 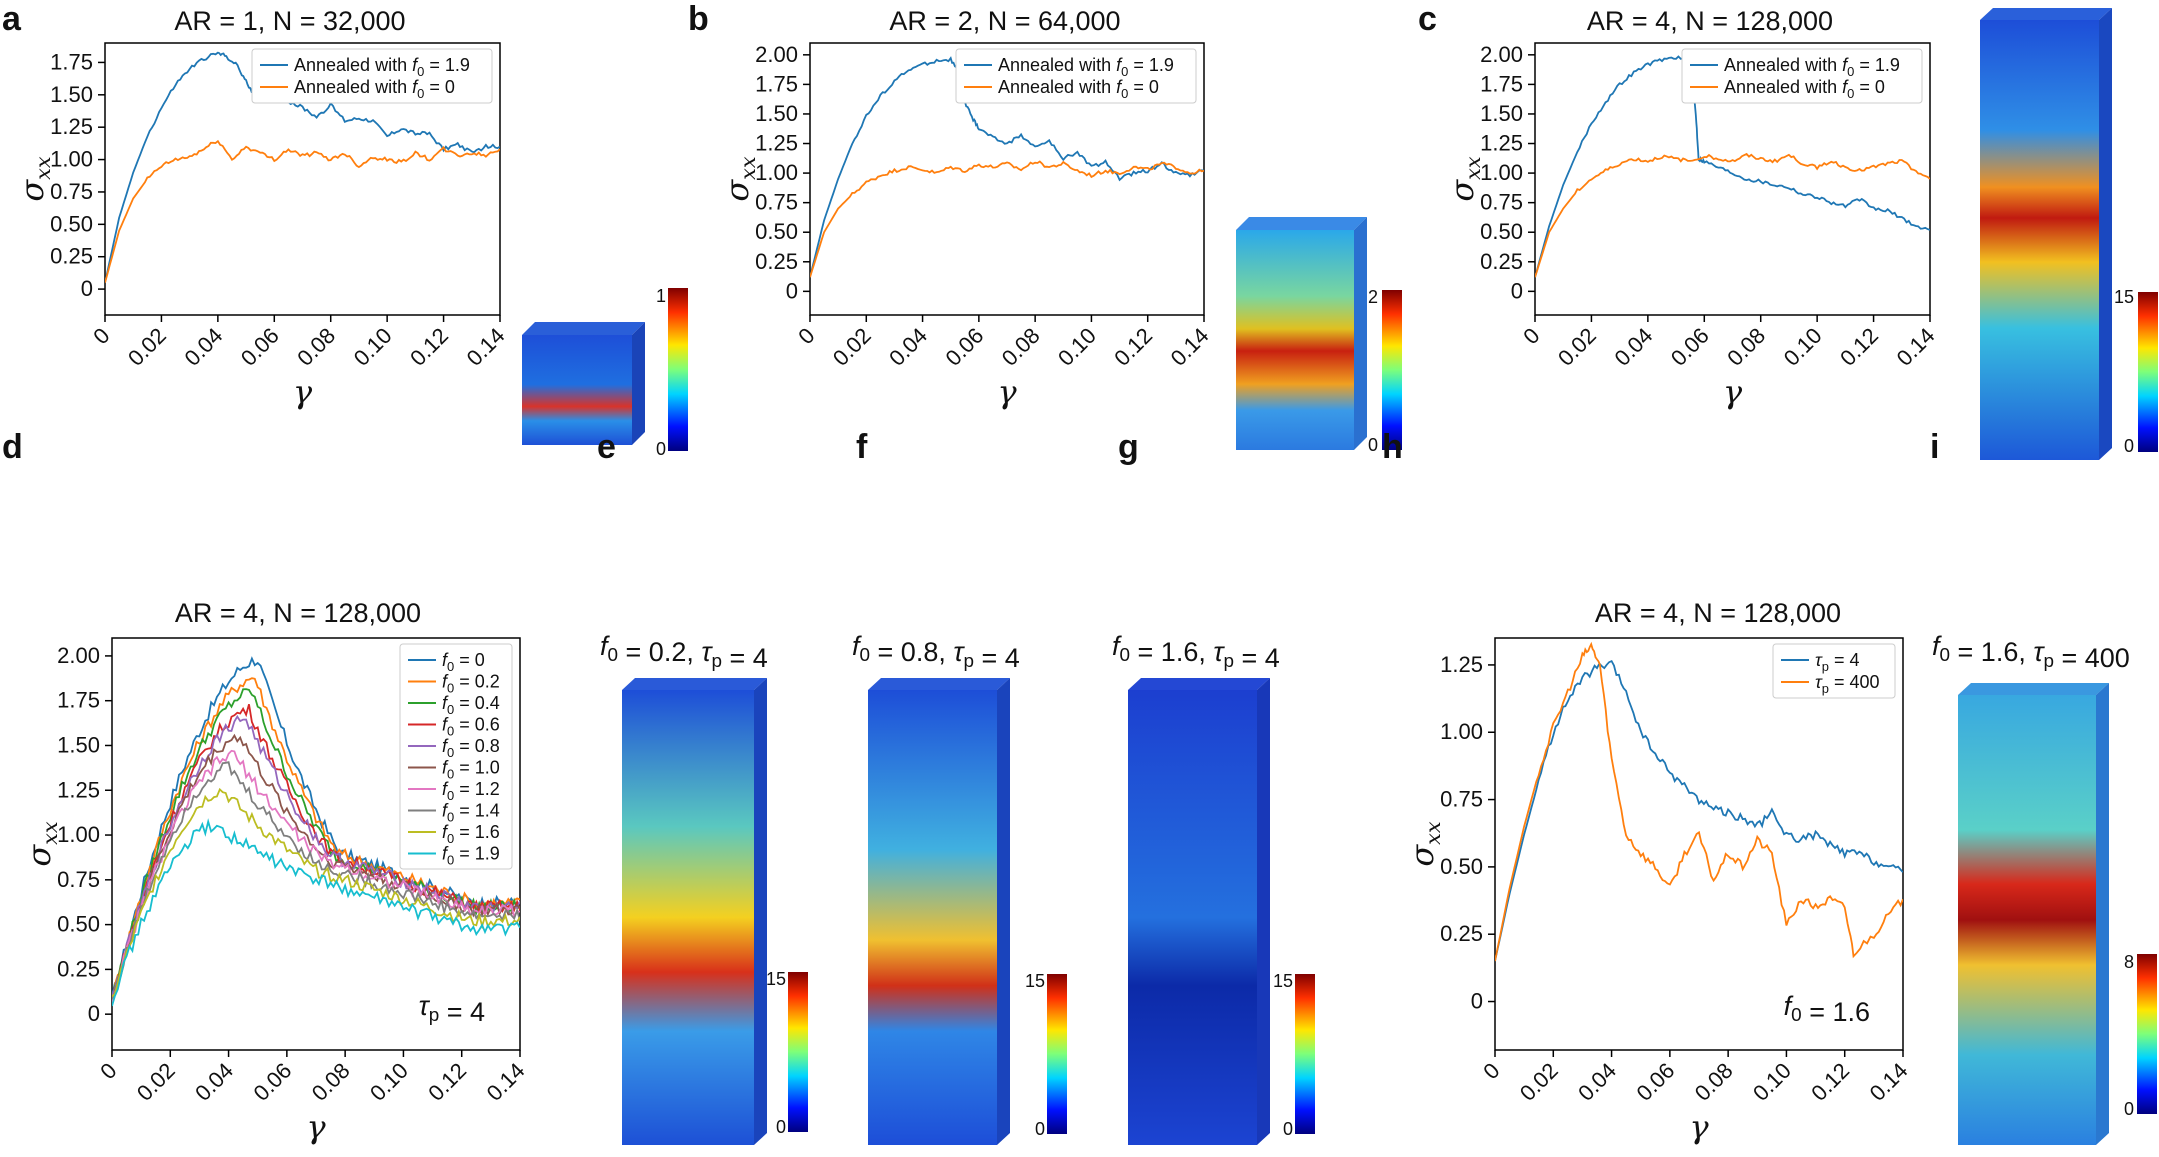 I want to click on legend-entry: f0 = 0.8, so click(x=471, y=748).